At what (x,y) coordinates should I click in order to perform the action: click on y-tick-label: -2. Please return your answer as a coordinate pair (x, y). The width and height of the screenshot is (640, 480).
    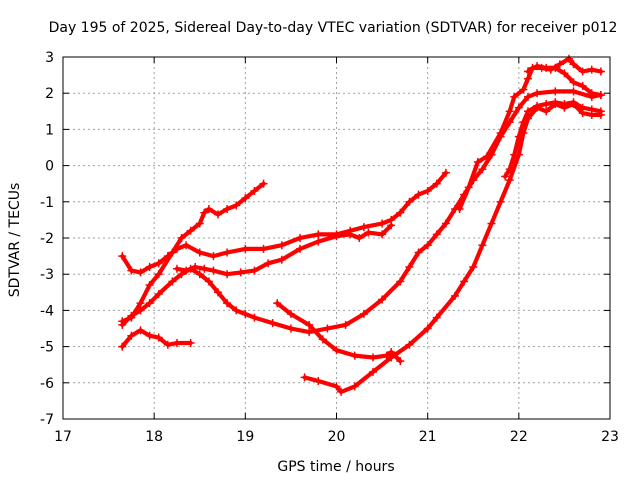
    Looking at the image, I should click on (47, 239).